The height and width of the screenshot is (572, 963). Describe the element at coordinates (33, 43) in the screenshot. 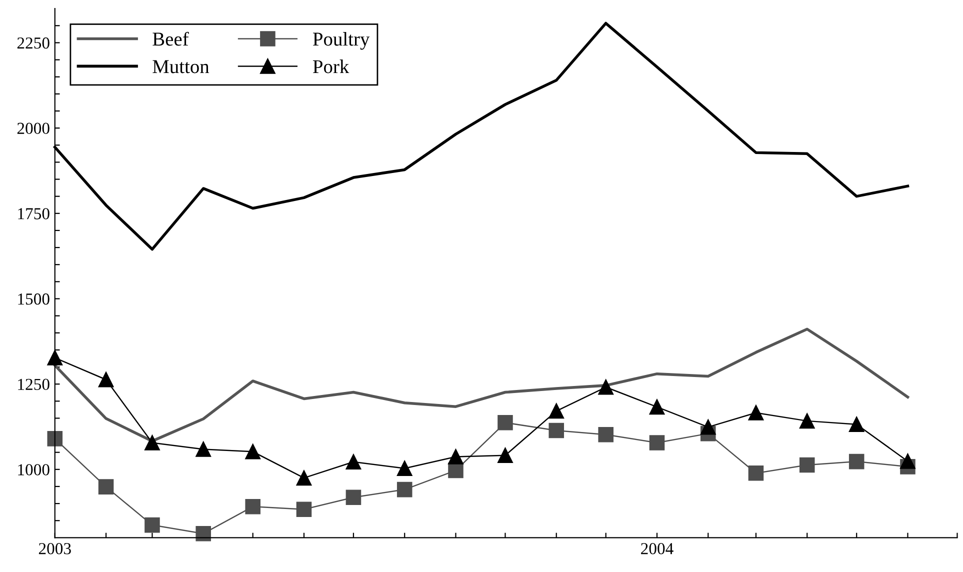

I see `y-tick-label: 2250` at that location.